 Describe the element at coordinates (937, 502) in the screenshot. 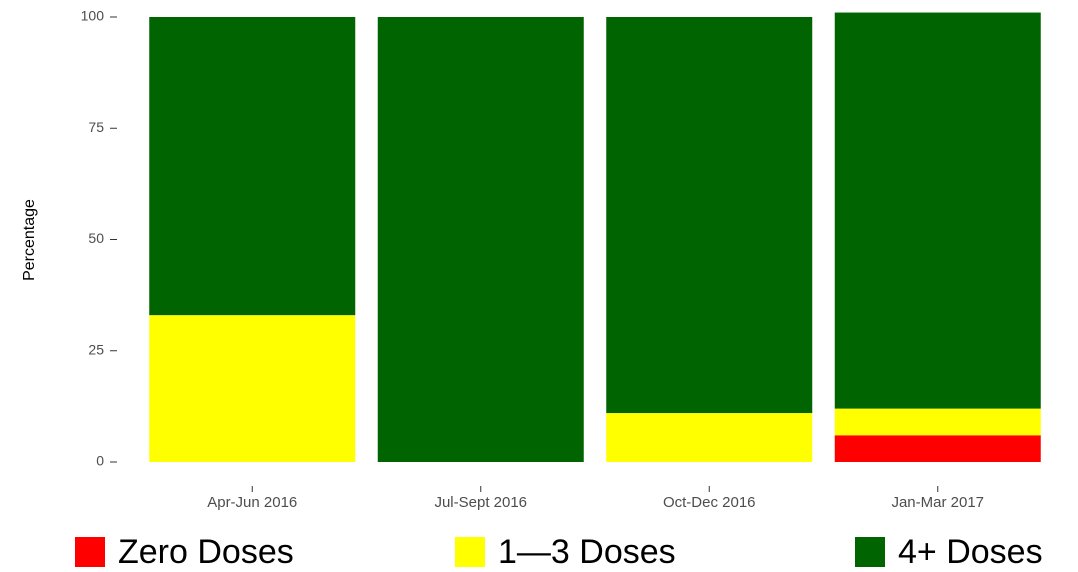

I see `x-tick-label: Jan-Mar 2017` at that location.